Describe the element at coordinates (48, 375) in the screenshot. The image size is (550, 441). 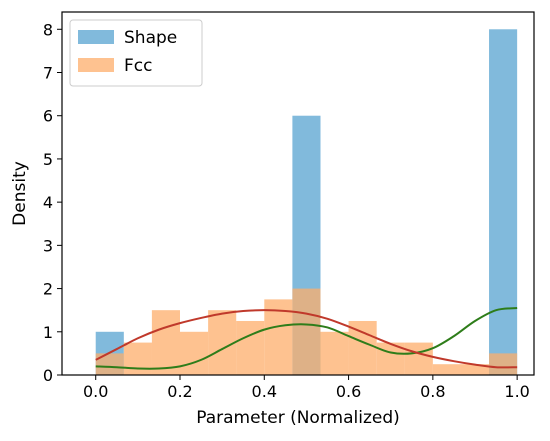
I see `y-tick-label-0: 0` at that location.